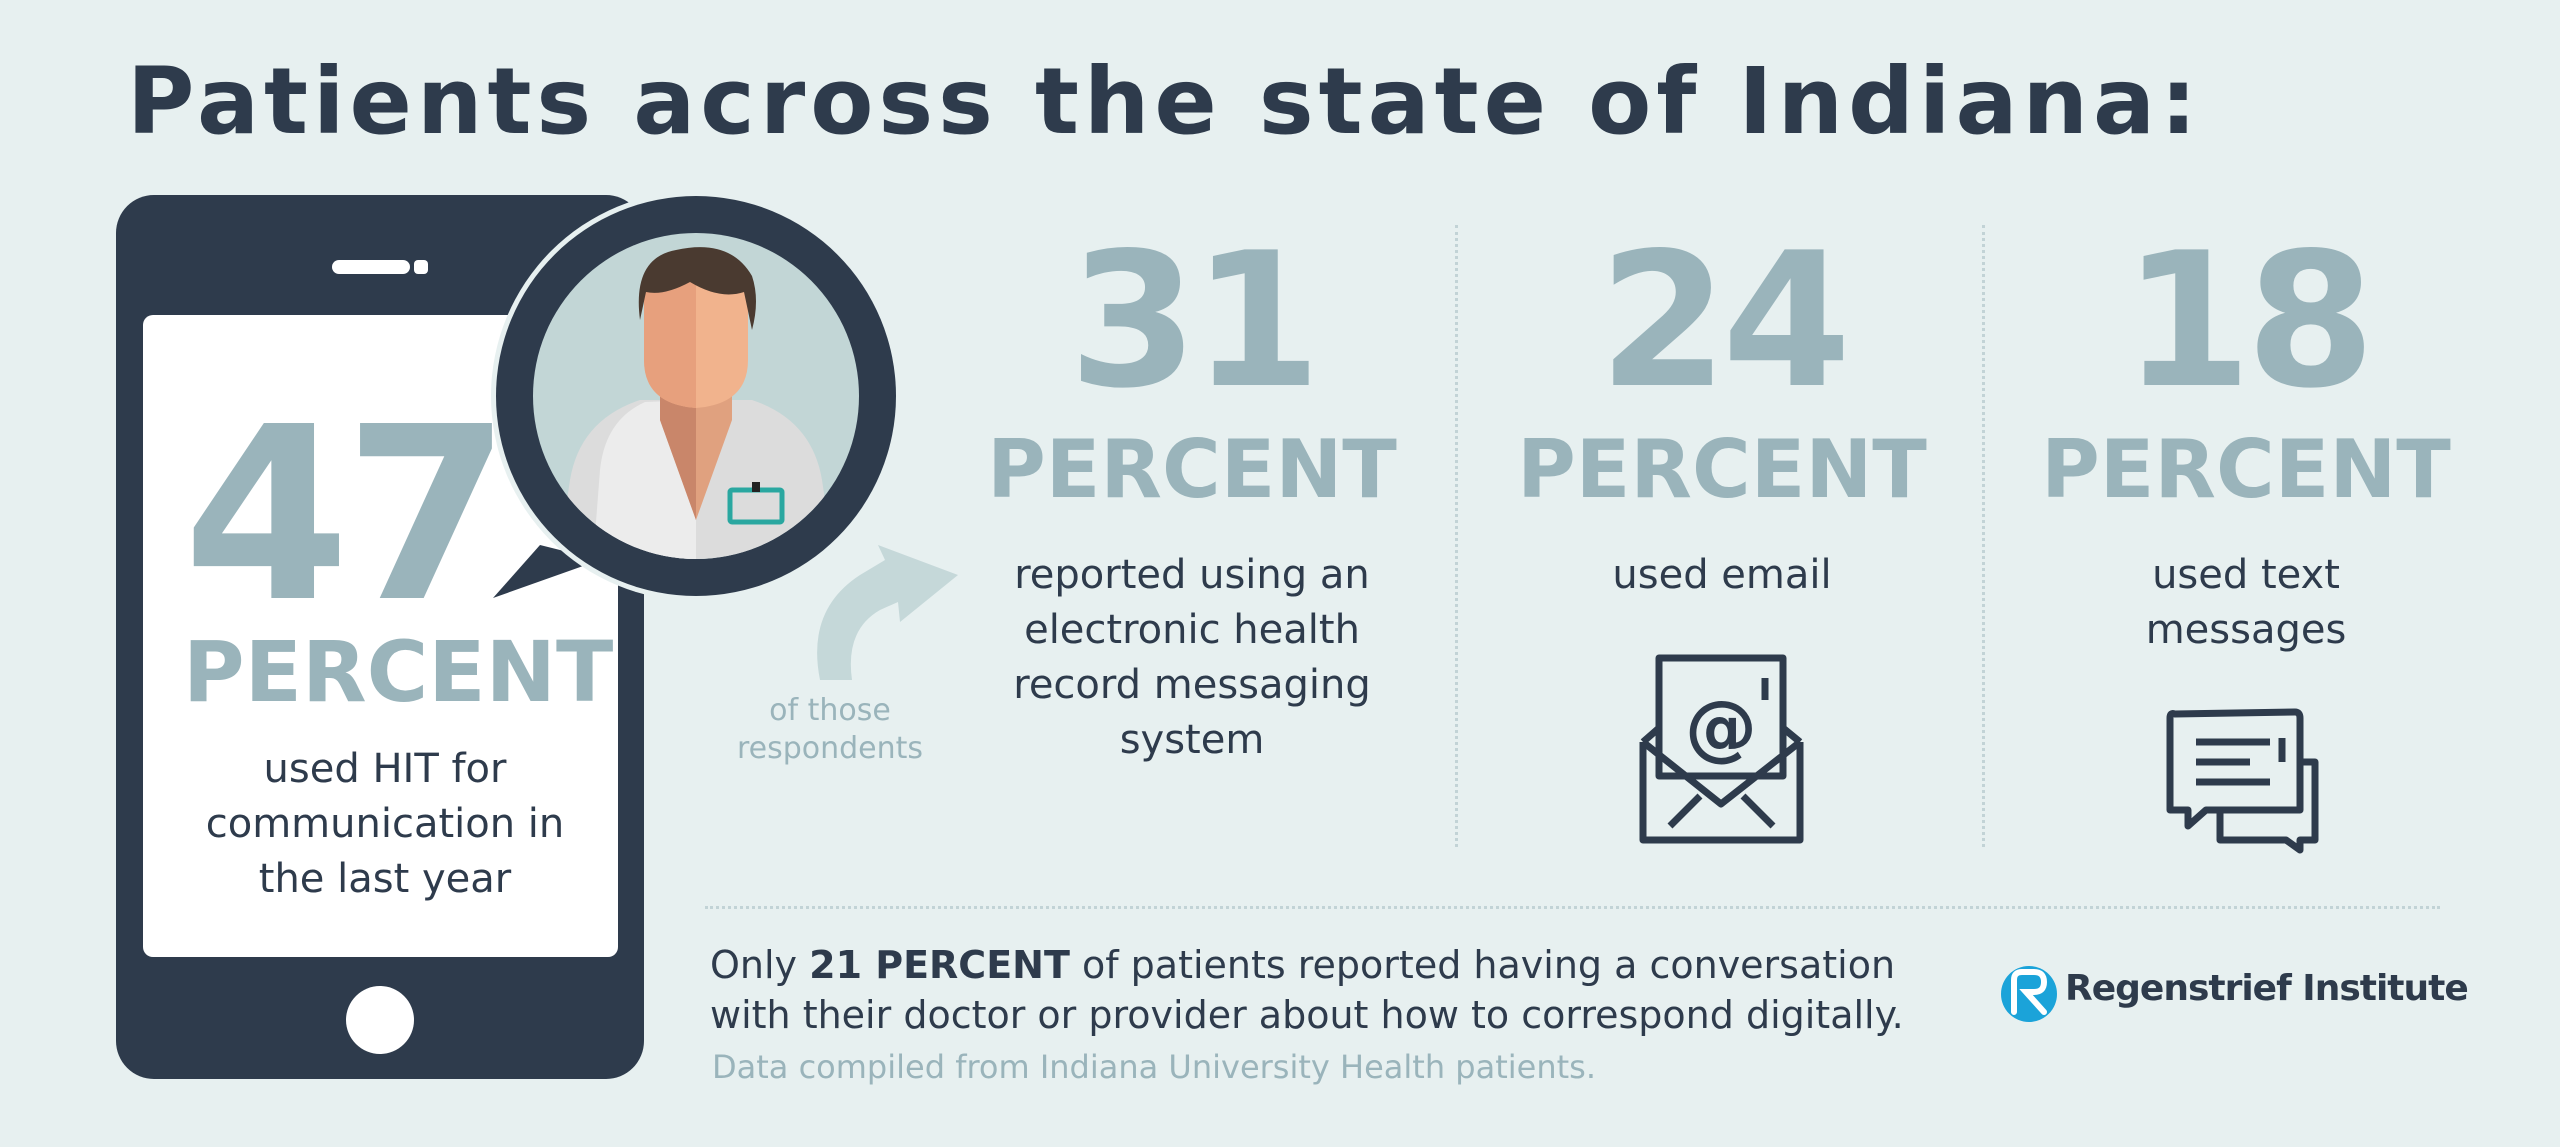  Describe the element at coordinates (1722, 469) in the screenshot. I see `stat-unit-email: PERCENT` at that location.